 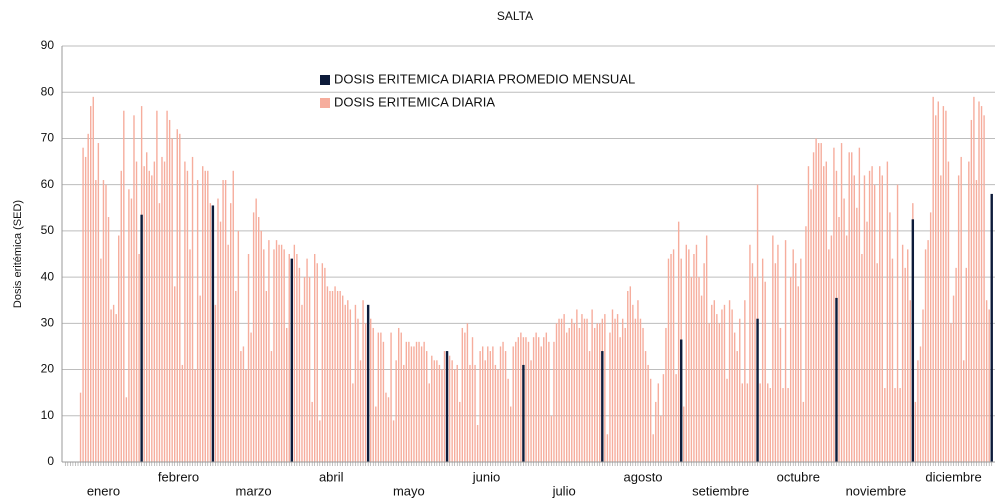 What do you see at coordinates (48, 323) in the screenshot?
I see `y-tick-label: 30` at bounding box center [48, 323].